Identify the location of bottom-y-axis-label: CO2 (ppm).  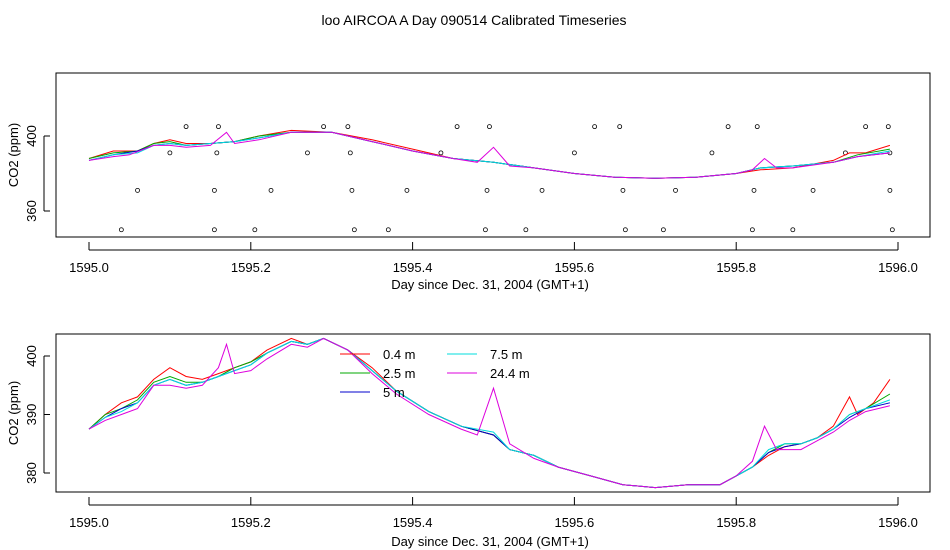
(13, 413).